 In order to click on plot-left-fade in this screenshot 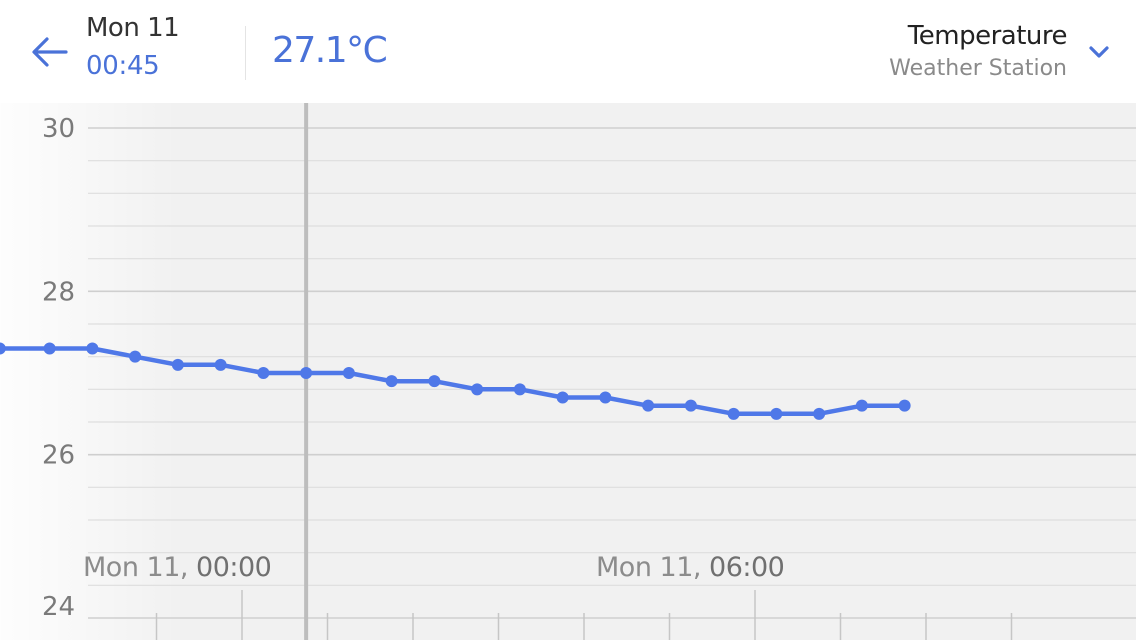, I will do `click(89, 371)`.